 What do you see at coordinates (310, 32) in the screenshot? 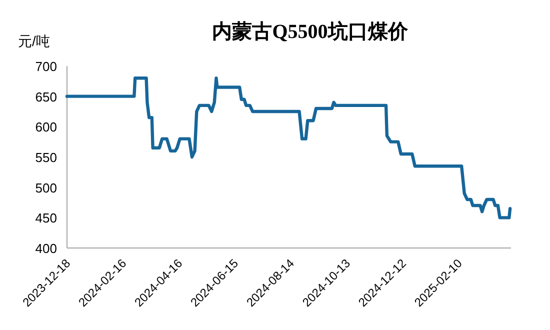
I see `title: 内蒙古Q5500坑口煤价` at bounding box center [310, 32].